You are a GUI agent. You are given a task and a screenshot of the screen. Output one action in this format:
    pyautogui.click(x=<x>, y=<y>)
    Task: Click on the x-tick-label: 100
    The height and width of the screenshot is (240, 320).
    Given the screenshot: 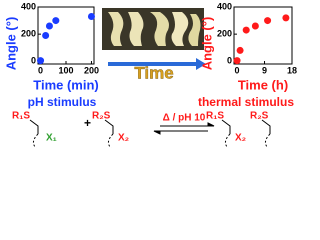 What is the action you would take?
    pyautogui.click(x=65, y=70)
    